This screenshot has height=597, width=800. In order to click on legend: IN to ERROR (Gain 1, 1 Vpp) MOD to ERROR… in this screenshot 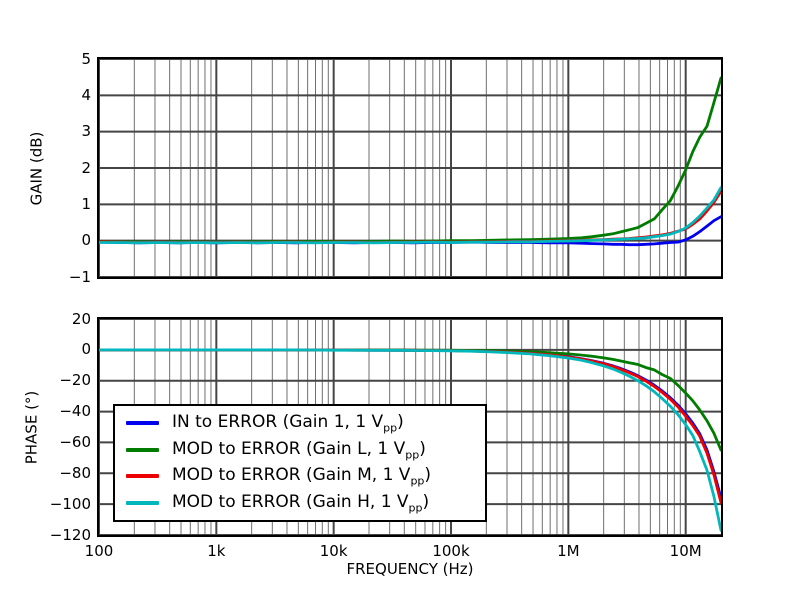, I will do `click(300, 463)`.